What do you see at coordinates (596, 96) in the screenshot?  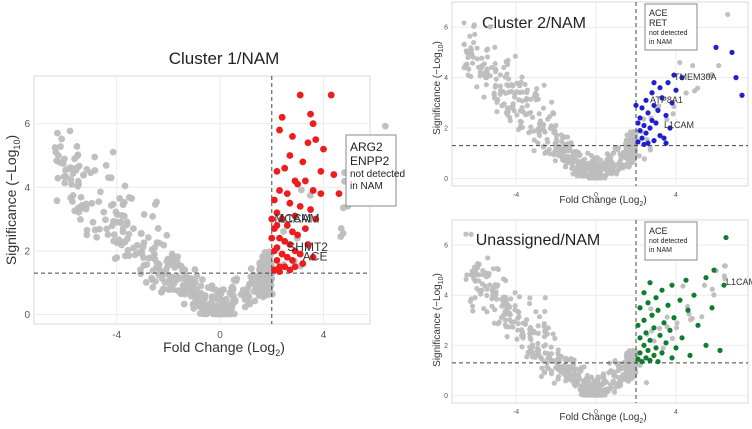 I see `background-points` at bounding box center [596, 96].